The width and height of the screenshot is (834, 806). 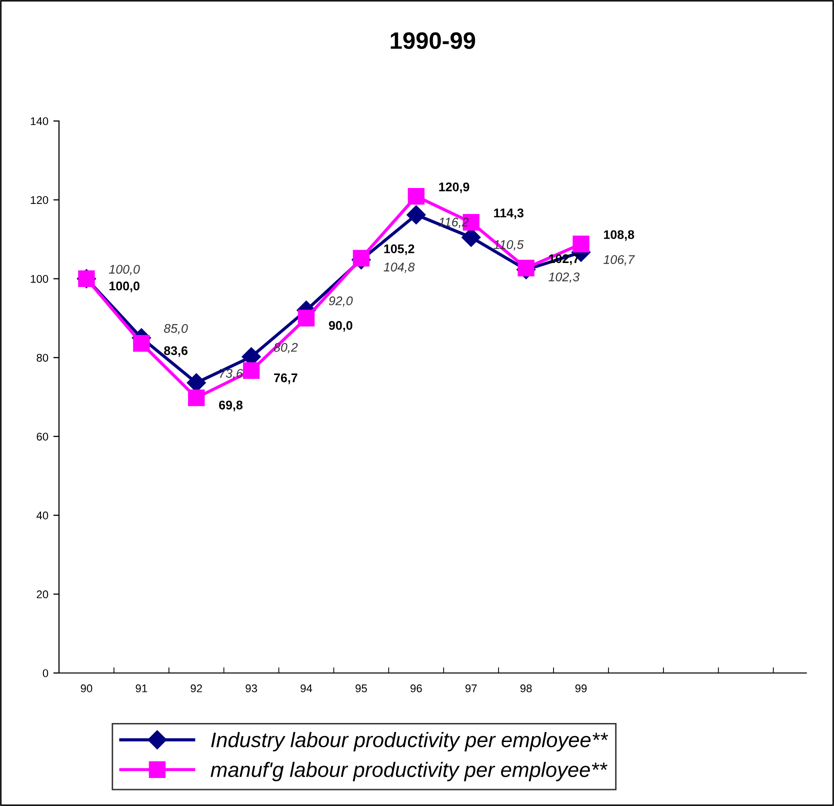 I want to click on data-label: 104,8, so click(x=399, y=267).